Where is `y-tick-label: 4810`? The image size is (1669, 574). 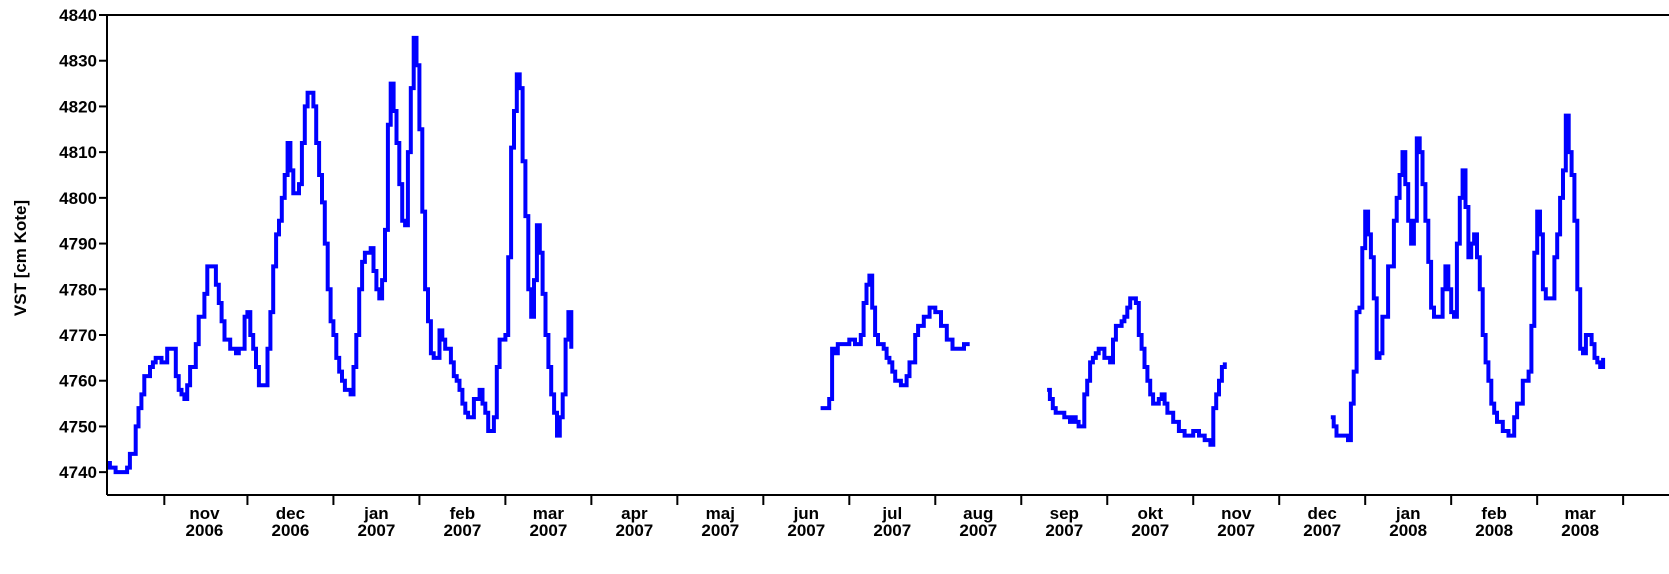
y-tick-label: 4810 is located at coordinates (78, 152).